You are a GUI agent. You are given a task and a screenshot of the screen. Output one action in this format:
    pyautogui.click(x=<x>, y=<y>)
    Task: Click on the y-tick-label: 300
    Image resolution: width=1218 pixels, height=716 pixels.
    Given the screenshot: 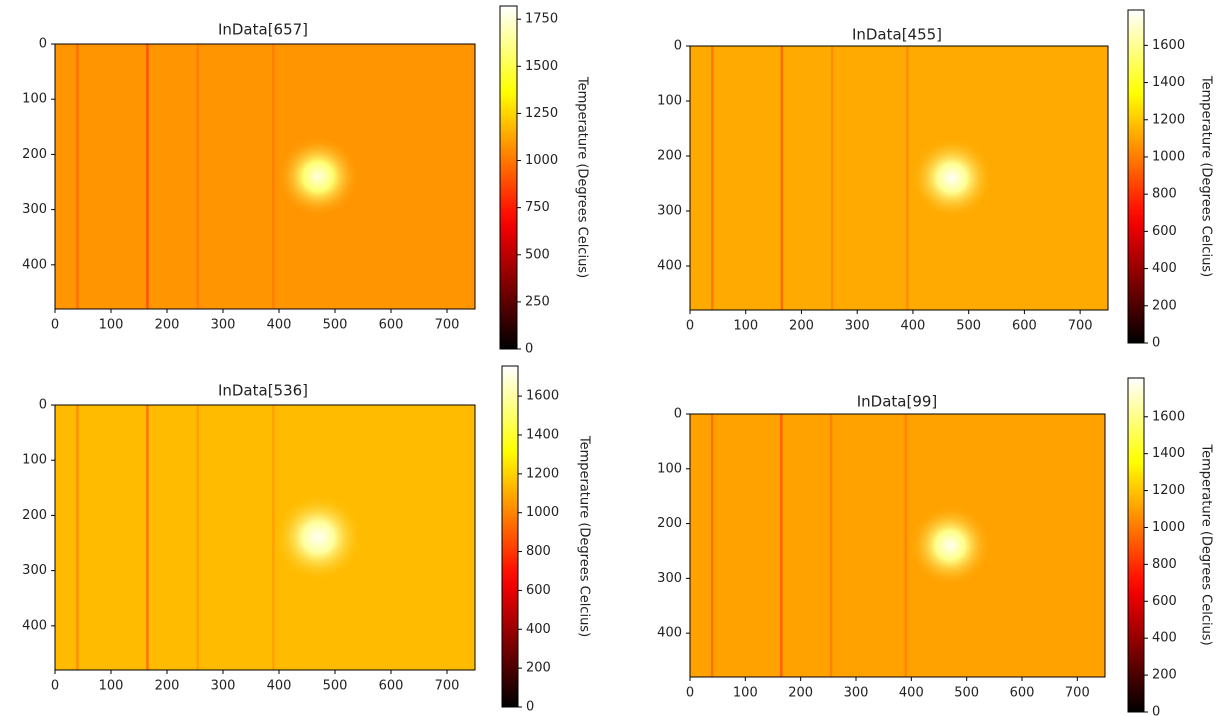 What is the action you would take?
    pyautogui.click(x=34, y=209)
    